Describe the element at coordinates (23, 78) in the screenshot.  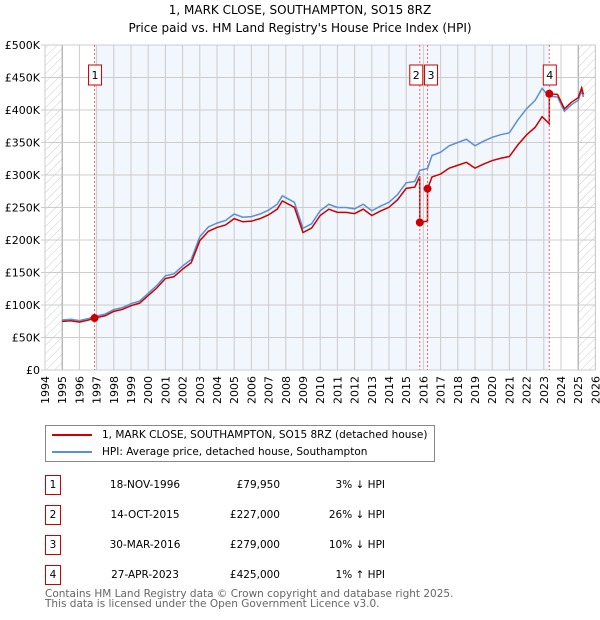
I see `y-tick-label: £450K` at that location.